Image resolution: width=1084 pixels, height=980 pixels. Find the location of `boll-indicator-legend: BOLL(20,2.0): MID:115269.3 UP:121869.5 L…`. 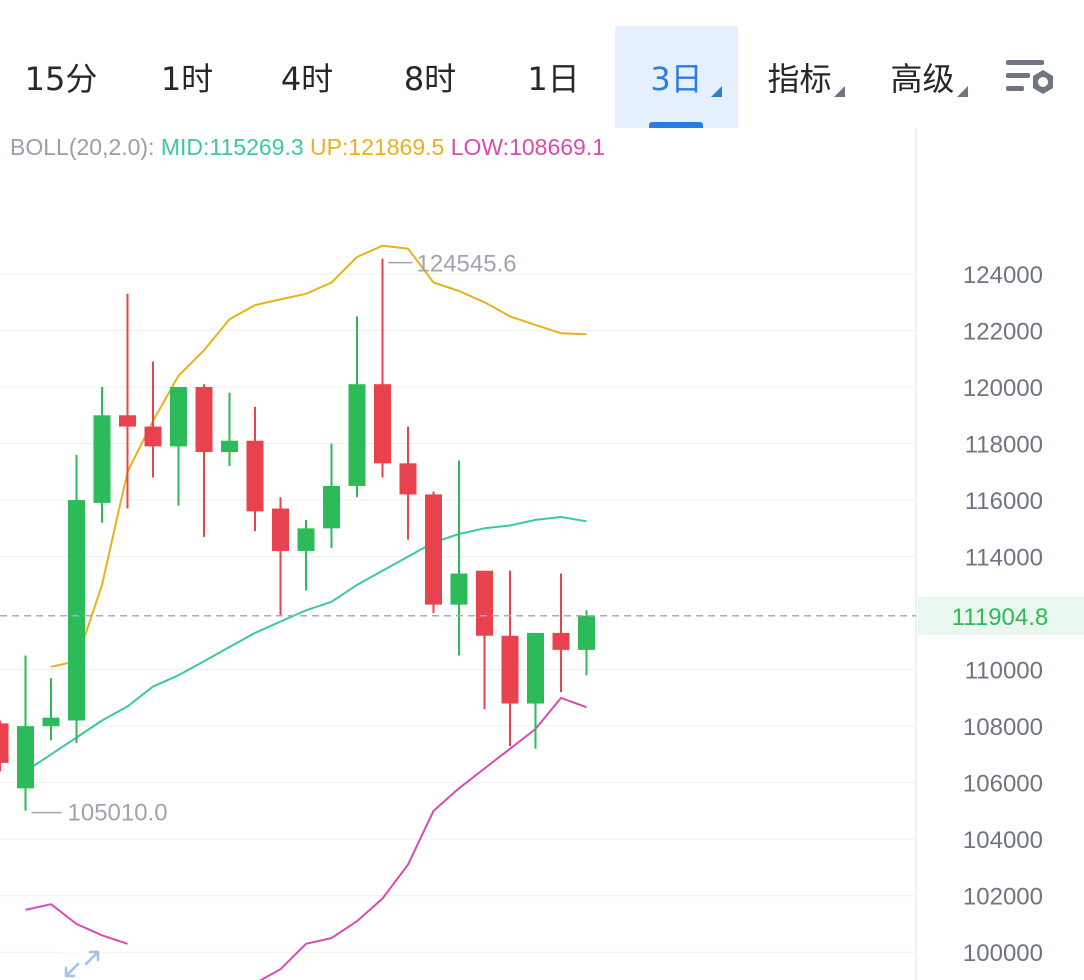

boll-indicator-legend: BOLL(20,2.0): MID:115269.3 UP:121869.5 L… is located at coordinates (307, 147).